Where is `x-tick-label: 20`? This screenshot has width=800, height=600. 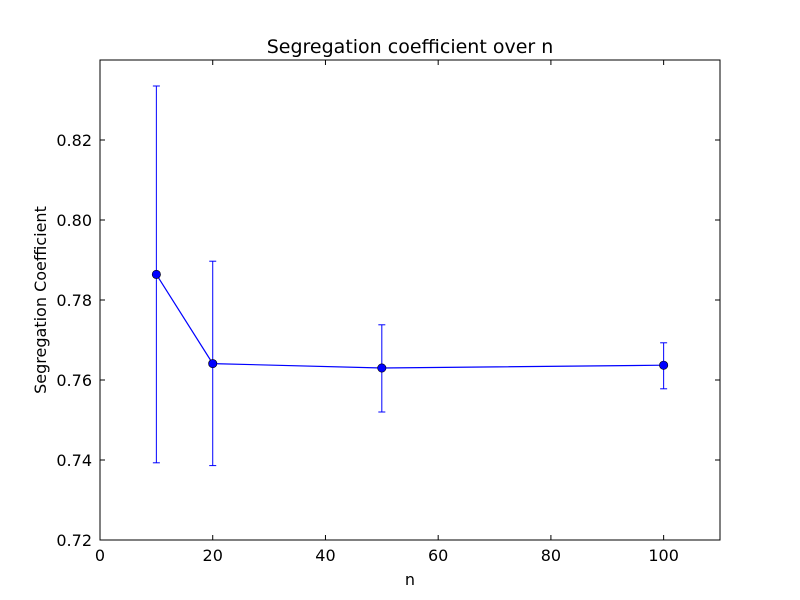 x-tick-label: 20 is located at coordinates (213, 555).